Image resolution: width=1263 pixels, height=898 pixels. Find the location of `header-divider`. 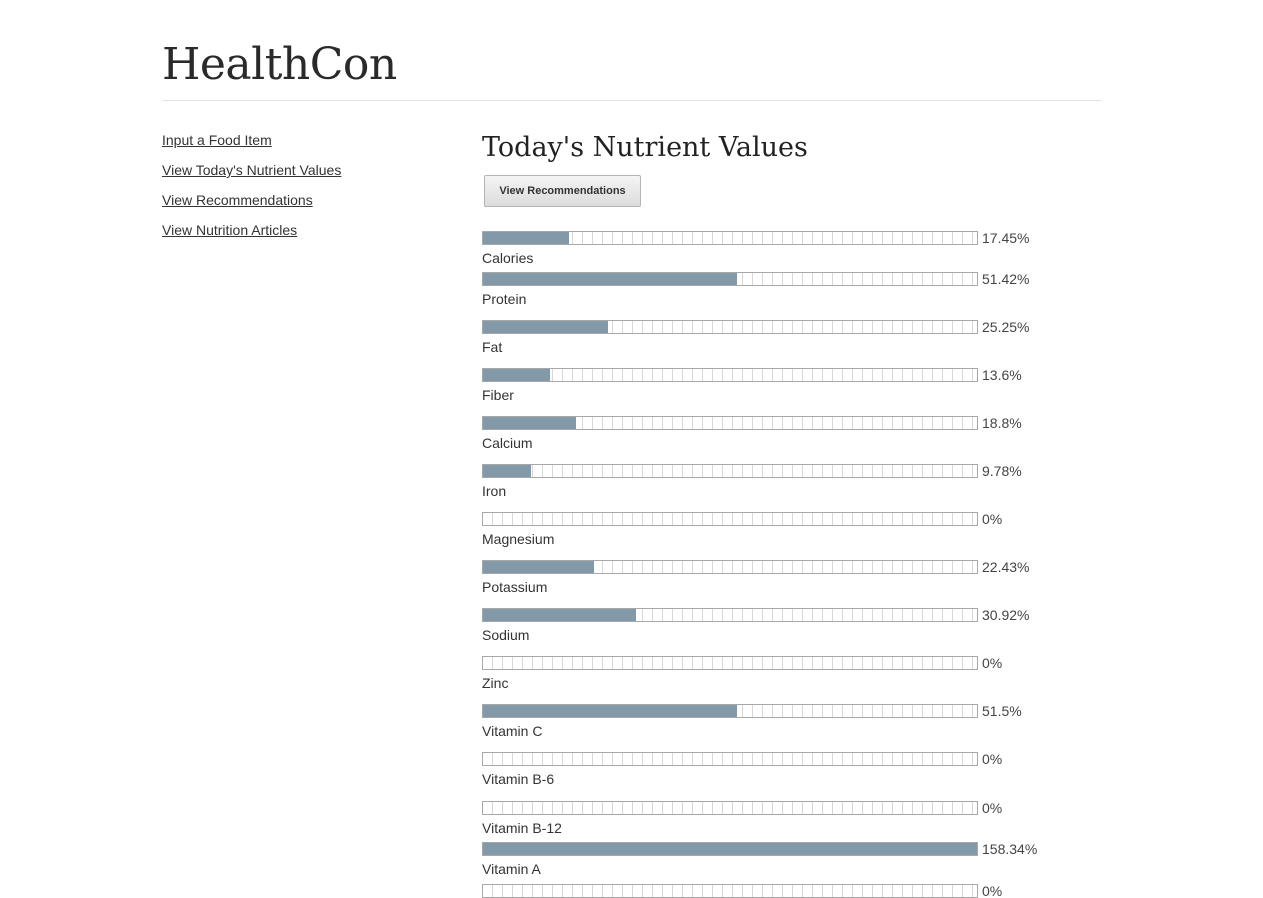

header-divider is located at coordinates (632, 100).